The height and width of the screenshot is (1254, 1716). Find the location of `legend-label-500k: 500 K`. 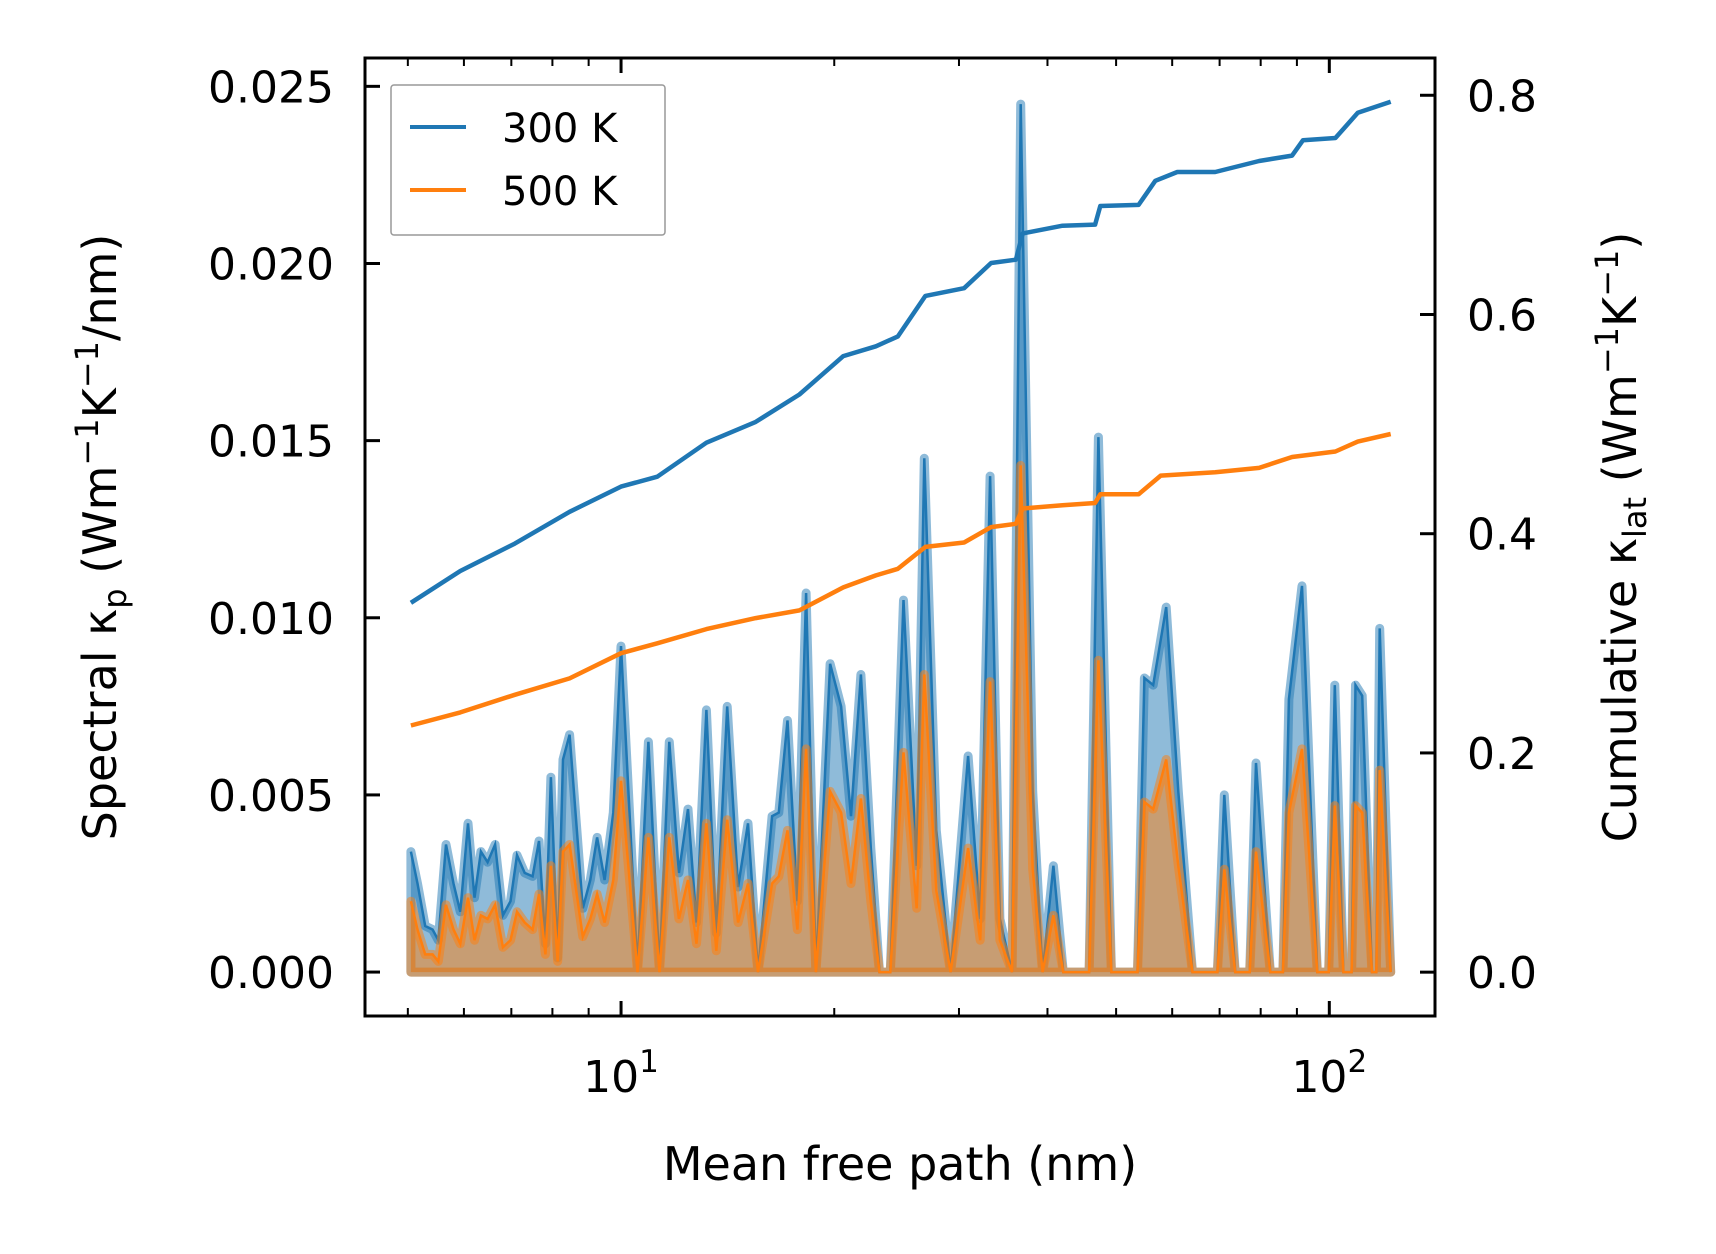

legend-label-500k: 500 K is located at coordinates (560, 192).